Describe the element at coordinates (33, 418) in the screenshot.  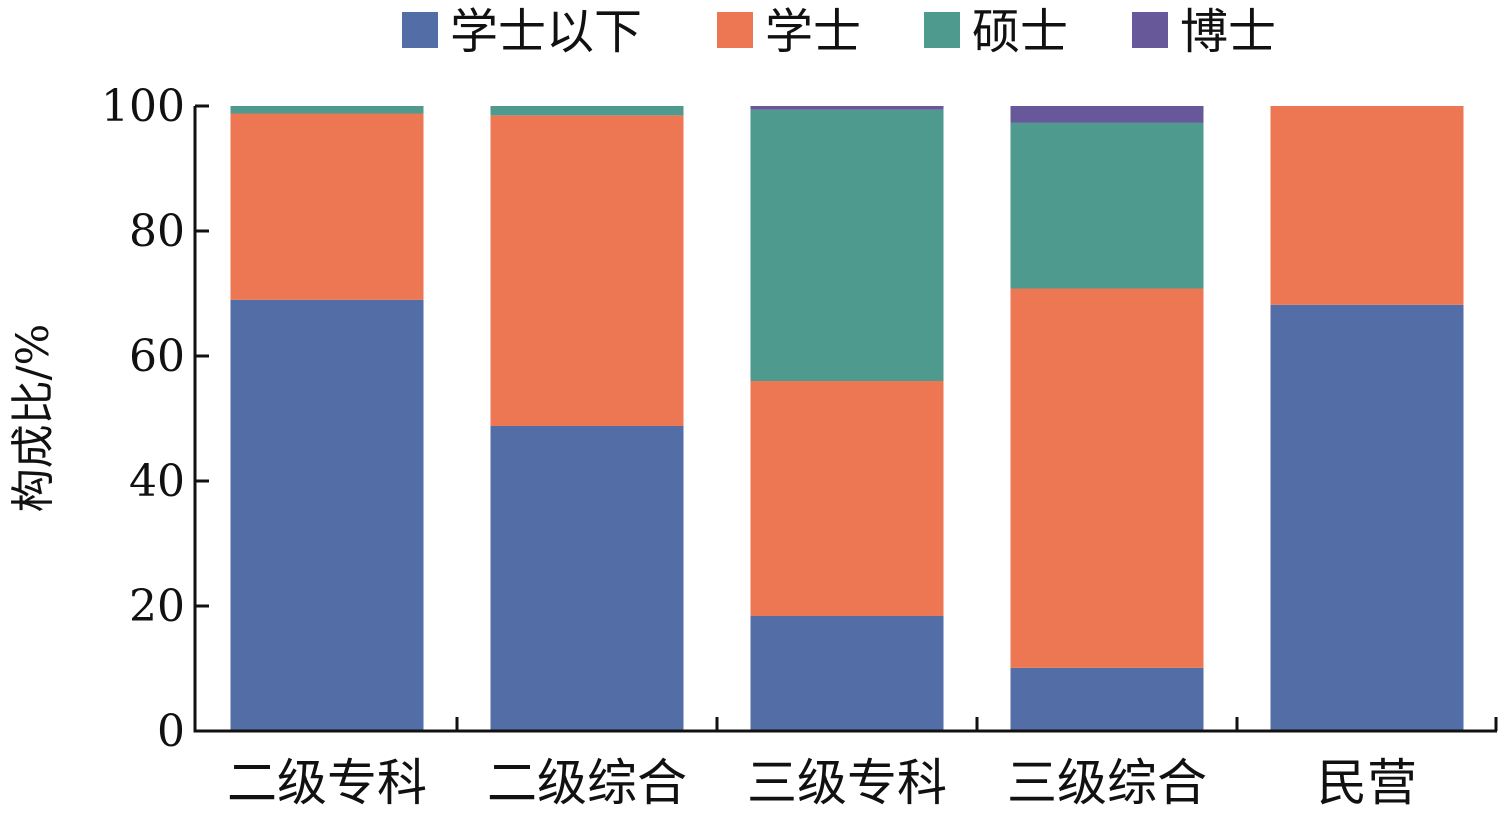
I see `y-axis-label: 构成比/%` at that location.